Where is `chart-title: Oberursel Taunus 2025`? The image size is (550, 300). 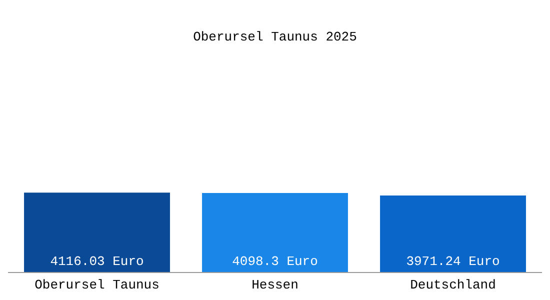 chart-title: Oberursel Taunus 2025 is located at coordinates (275, 37).